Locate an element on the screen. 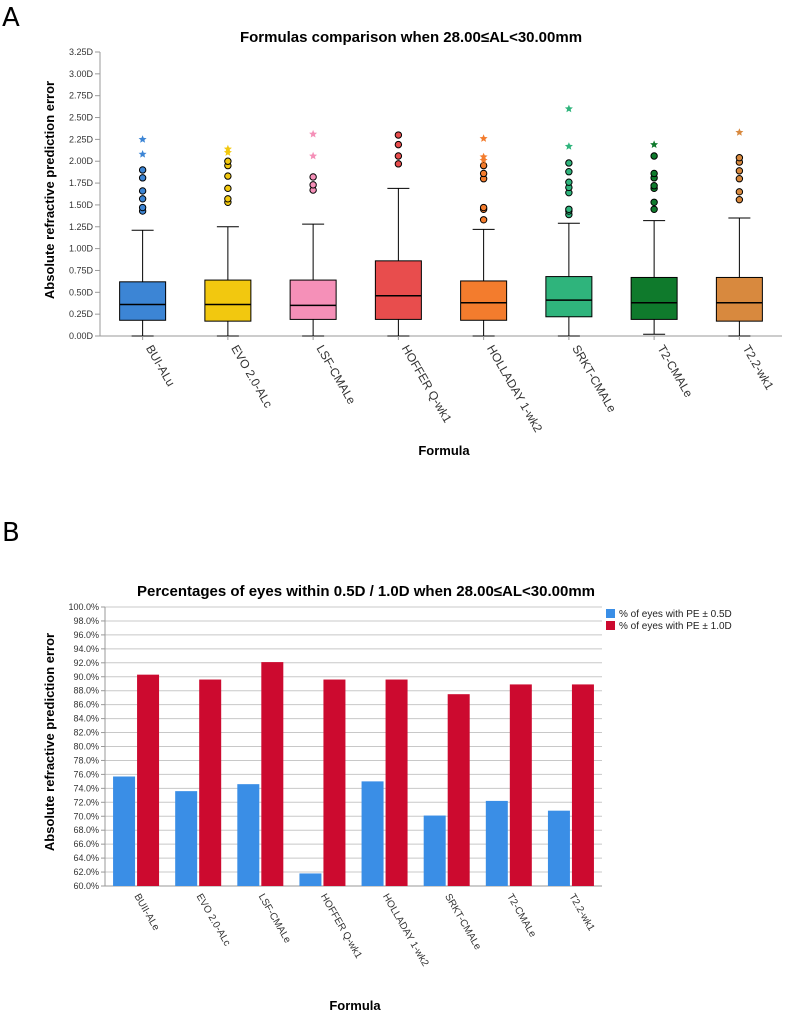 The image size is (789, 1013). chart-a-y-tick-label: 2.25D is located at coordinates (81, 139).